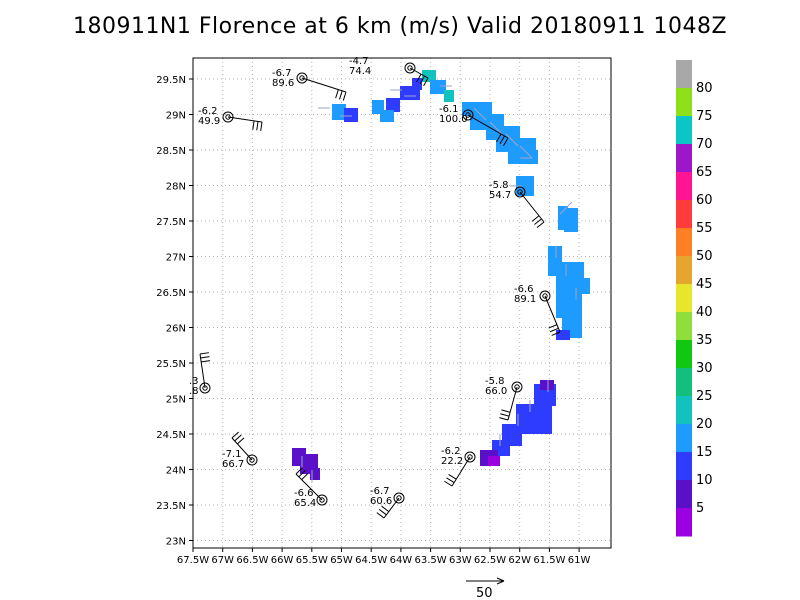  I want to click on lat-label: 23.5N, so click(171, 506).